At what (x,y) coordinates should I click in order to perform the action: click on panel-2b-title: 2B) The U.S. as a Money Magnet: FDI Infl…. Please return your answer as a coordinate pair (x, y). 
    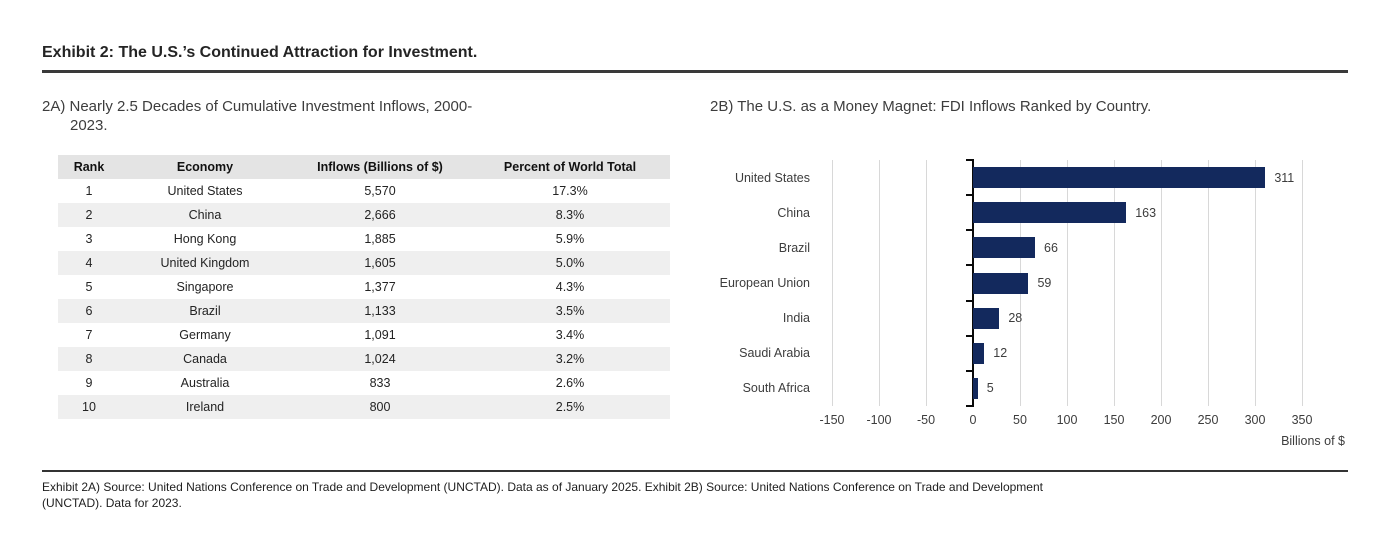
    Looking at the image, I should click on (931, 106).